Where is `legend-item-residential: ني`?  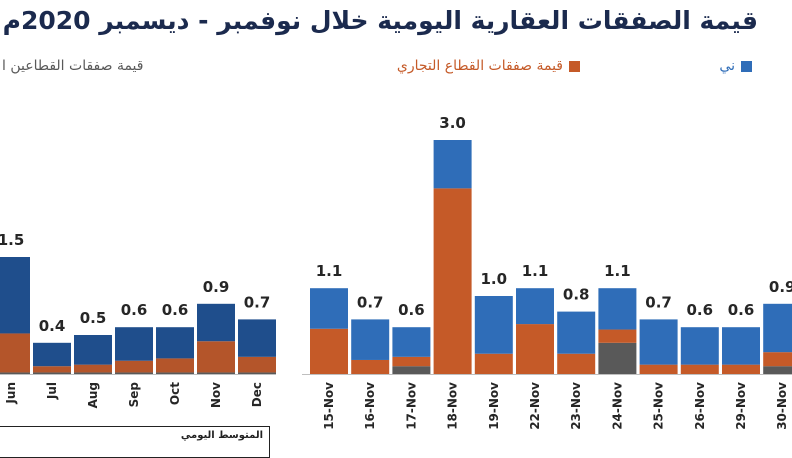
legend-item-residential: ني is located at coordinates (735, 66).